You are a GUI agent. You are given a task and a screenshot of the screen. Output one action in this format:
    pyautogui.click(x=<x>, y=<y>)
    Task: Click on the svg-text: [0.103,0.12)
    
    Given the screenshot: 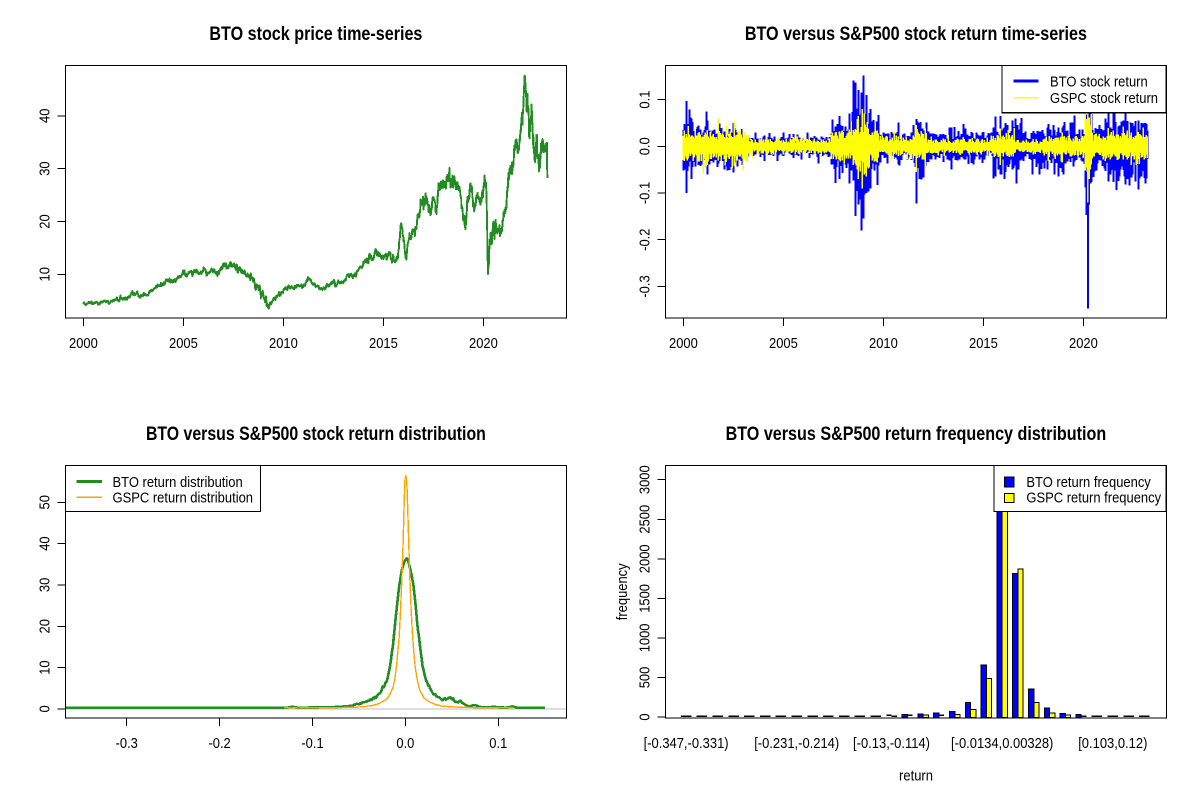 What is the action you would take?
    pyautogui.click(x=1112, y=744)
    